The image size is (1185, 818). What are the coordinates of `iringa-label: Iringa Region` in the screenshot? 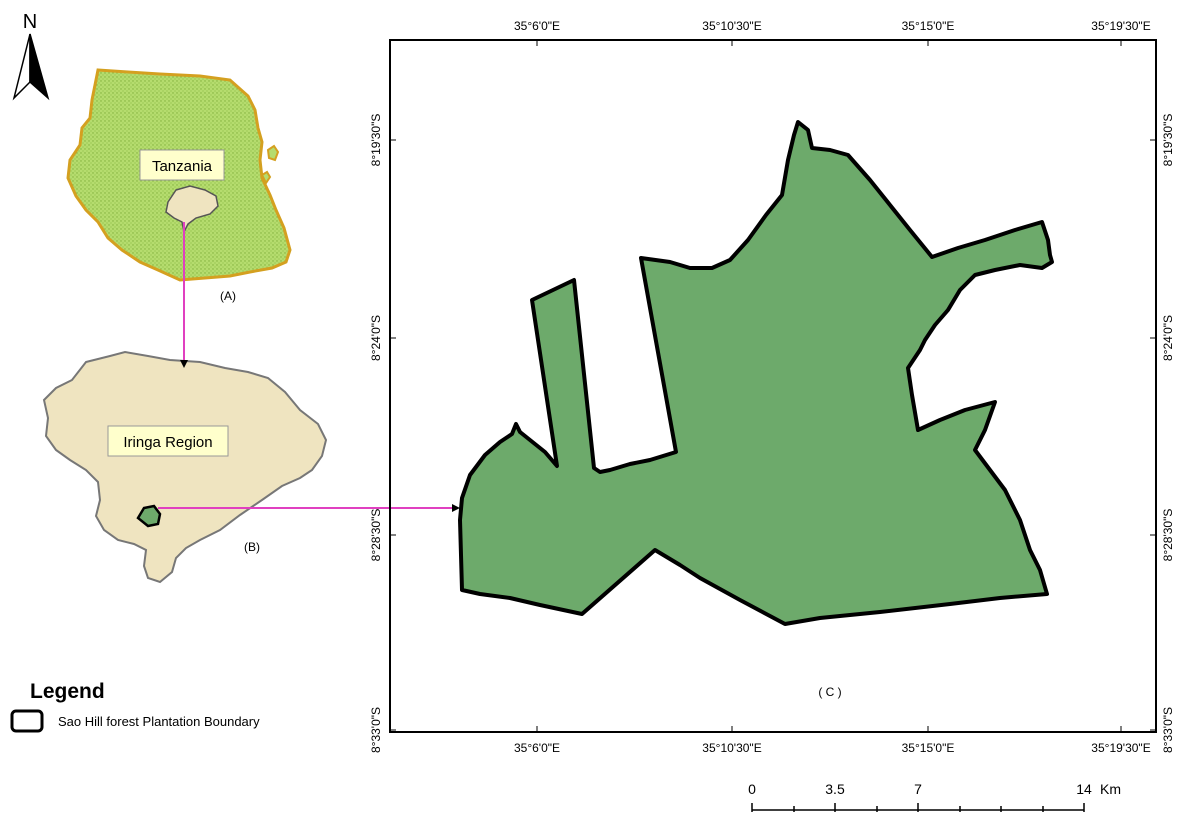 It's located at (167, 442).